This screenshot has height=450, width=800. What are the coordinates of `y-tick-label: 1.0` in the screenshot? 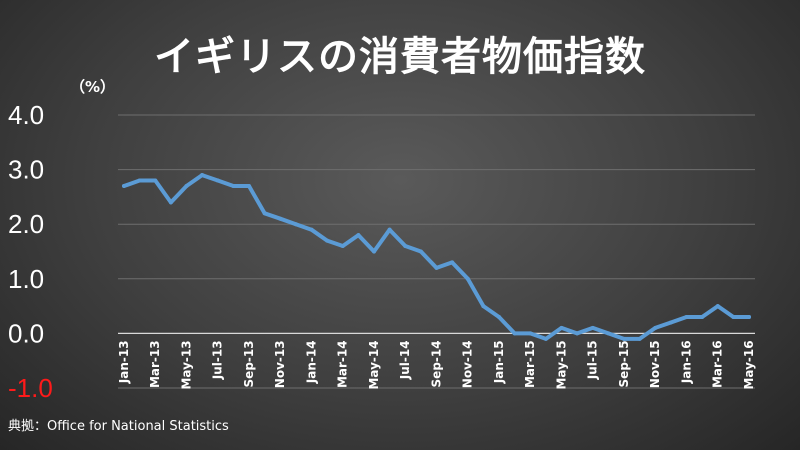 It's located at (26, 279).